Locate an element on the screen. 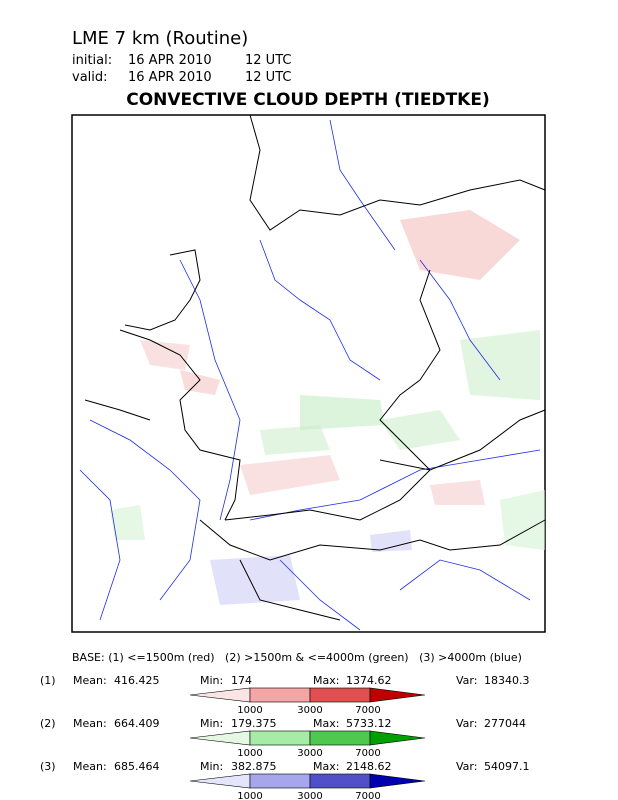 This screenshot has width=618, height=800. min-value: 382.875 is located at coordinates (254, 766).